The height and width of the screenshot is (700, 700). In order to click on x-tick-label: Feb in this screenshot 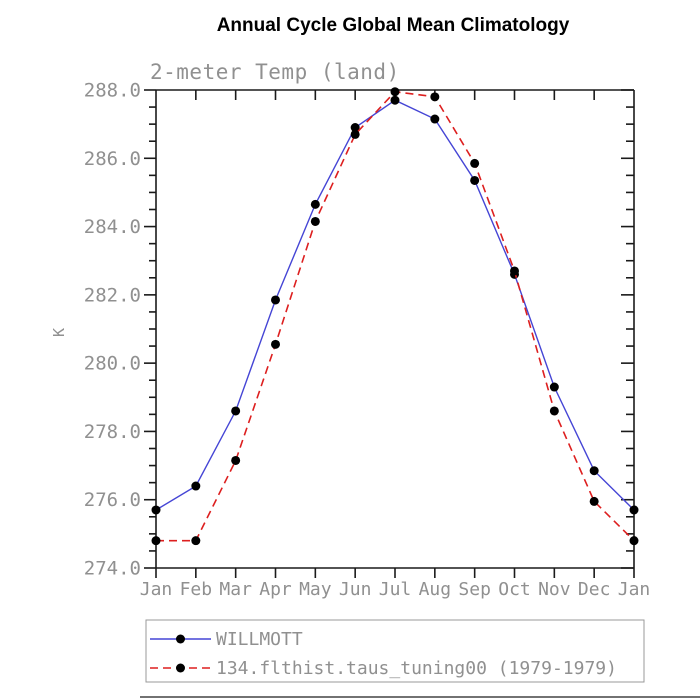, I will do `click(196, 589)`.